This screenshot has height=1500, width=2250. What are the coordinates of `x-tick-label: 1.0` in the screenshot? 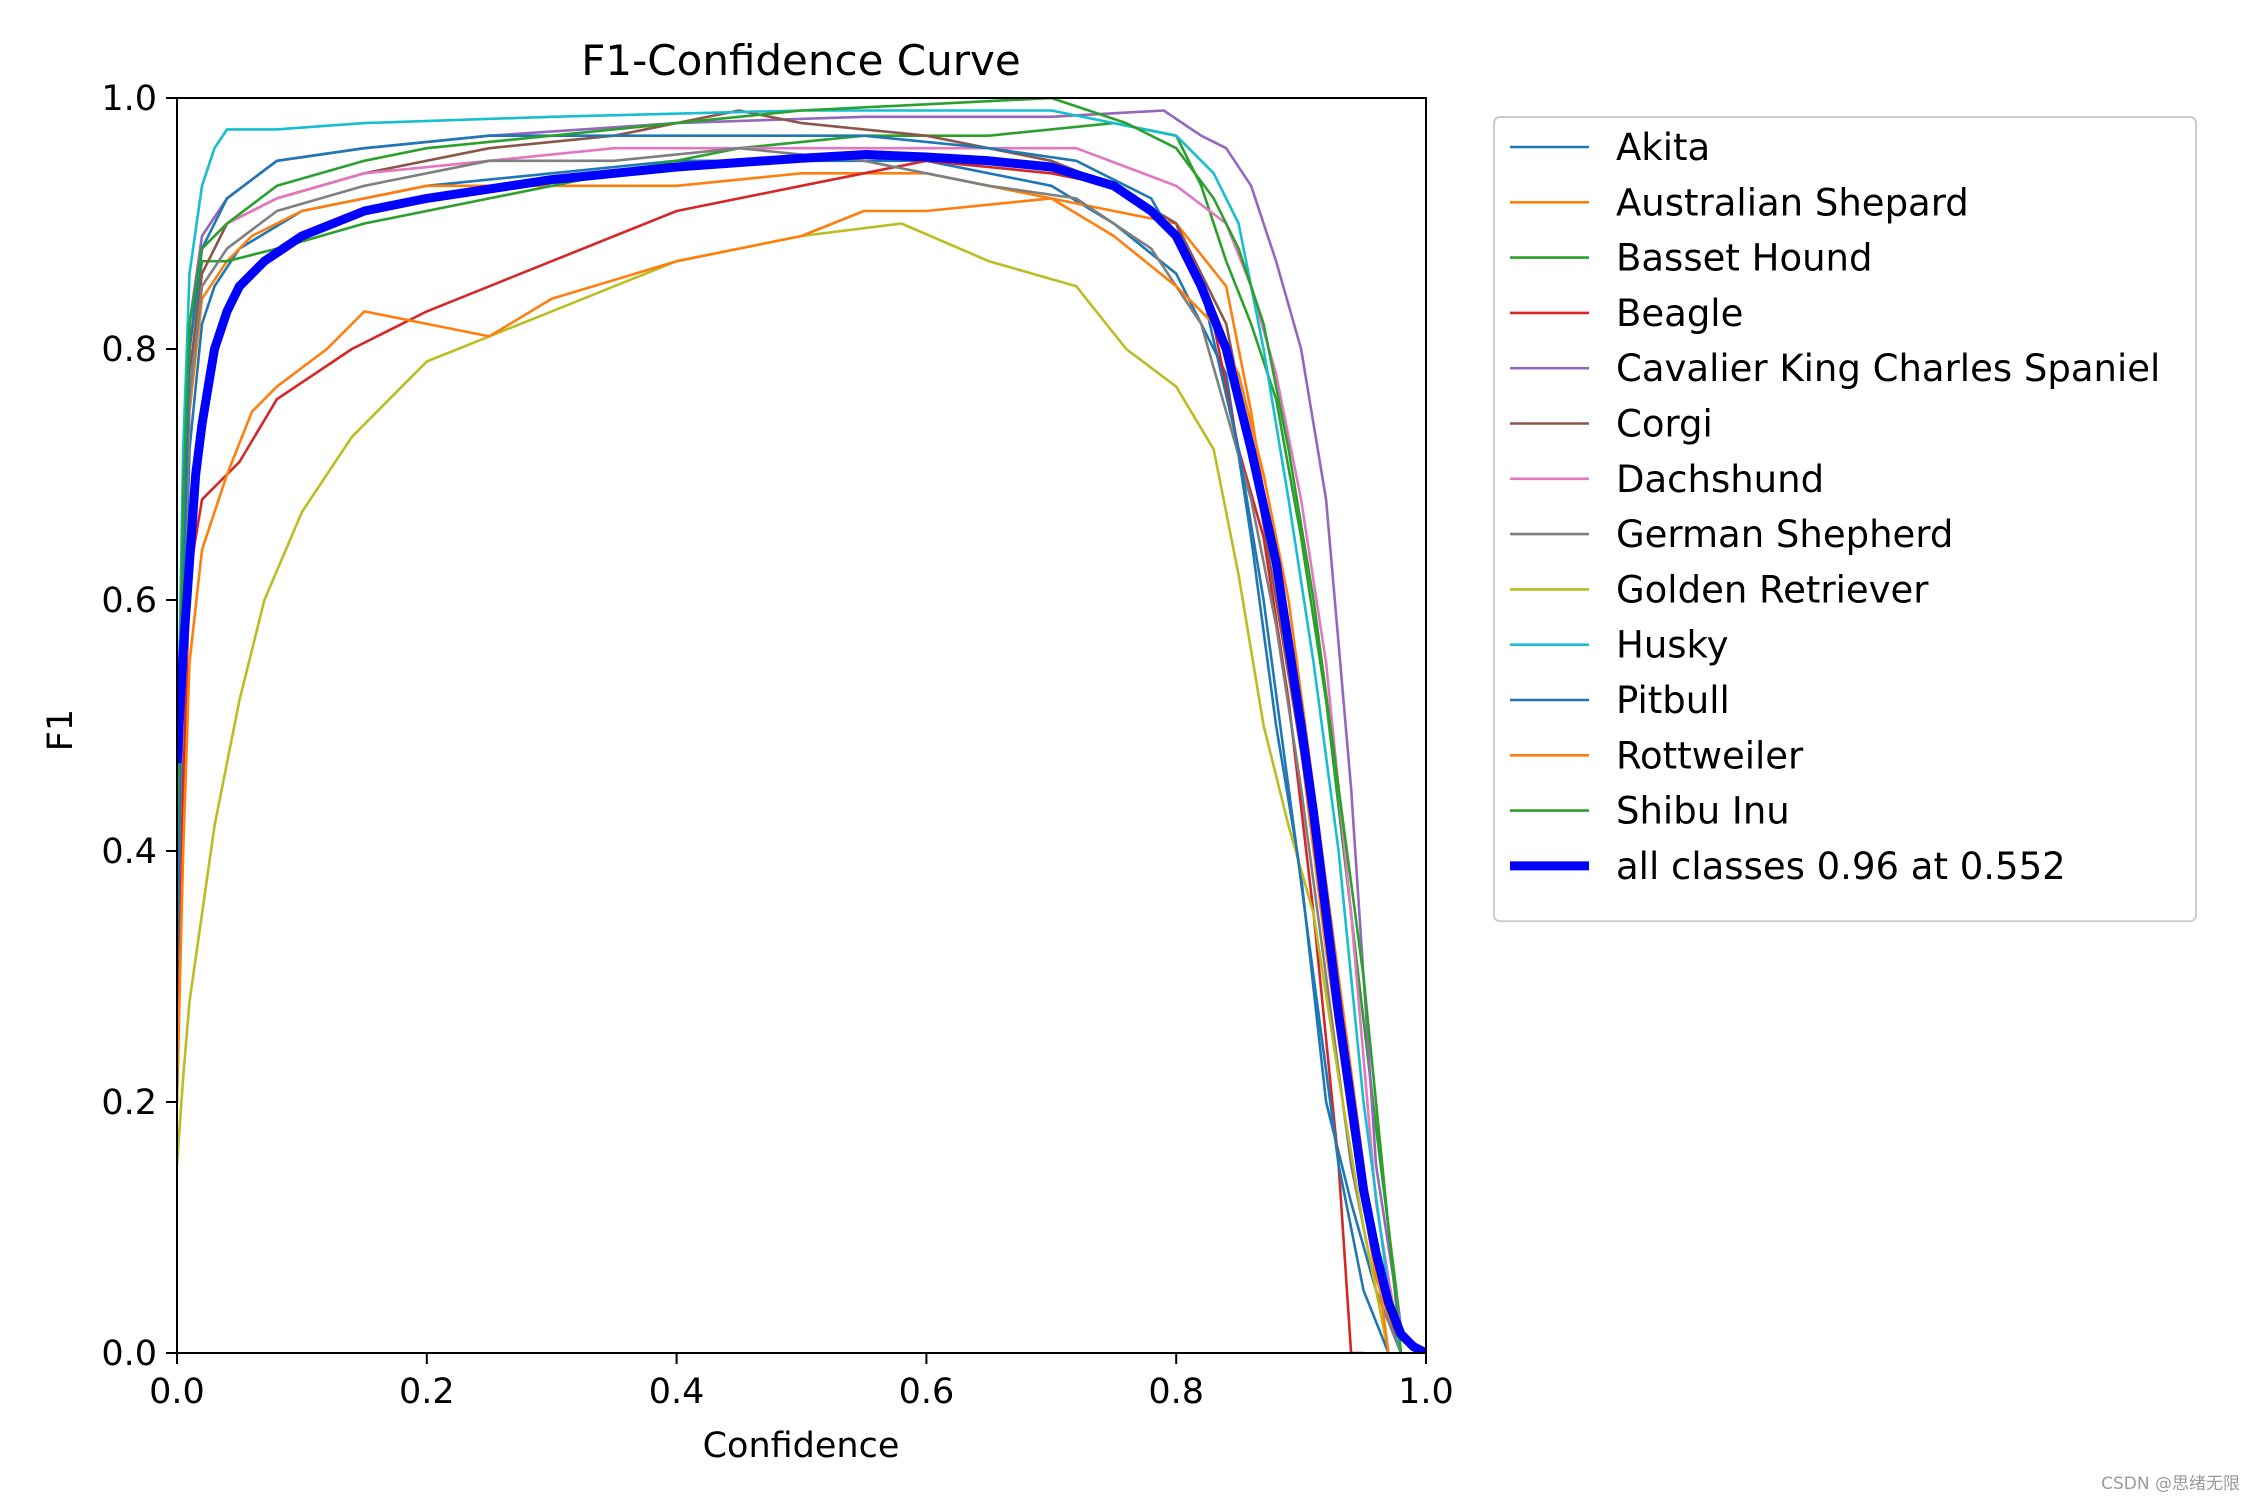 It's located at (1426, 1392).